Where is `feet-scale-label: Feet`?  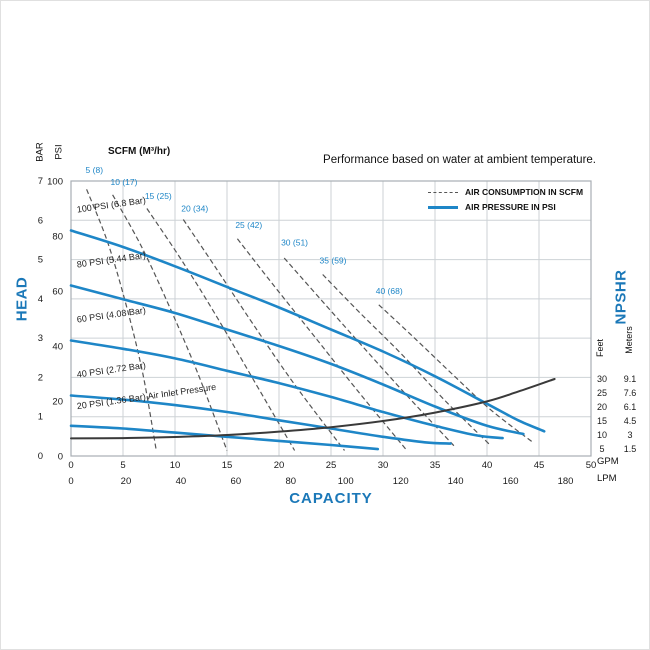
feet-scale-label: Feet is located at coordinates (600, 348).